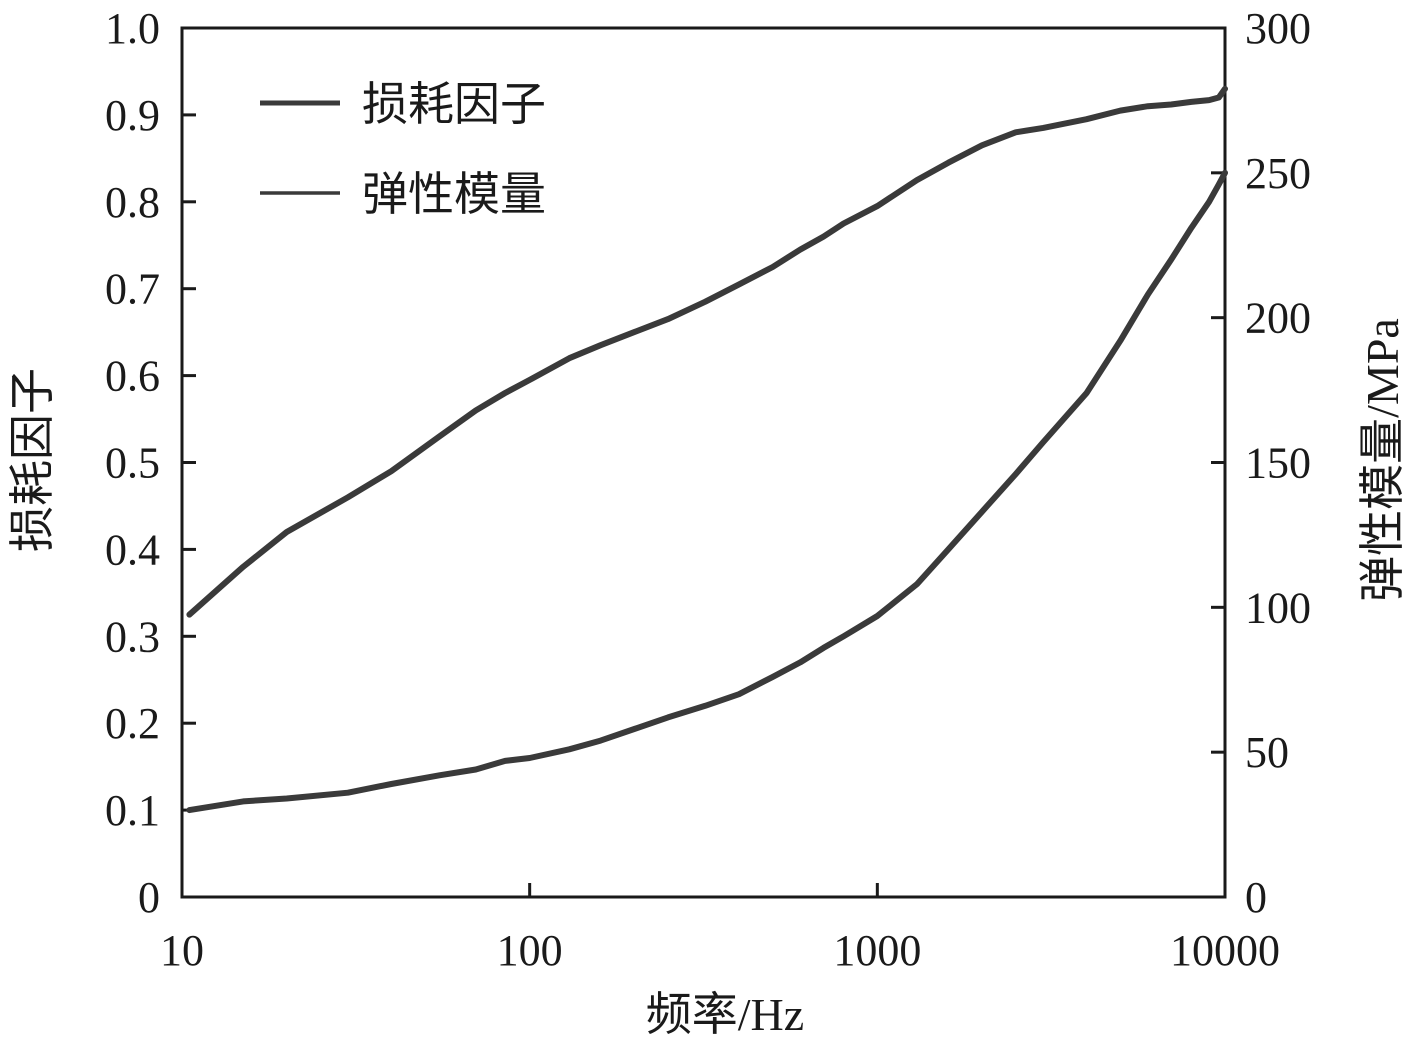 The width and height of the screenshot is (1417, 1050). I want to click on right-y-axis-title: 弹性模量/MPa, so click(1382, 460).